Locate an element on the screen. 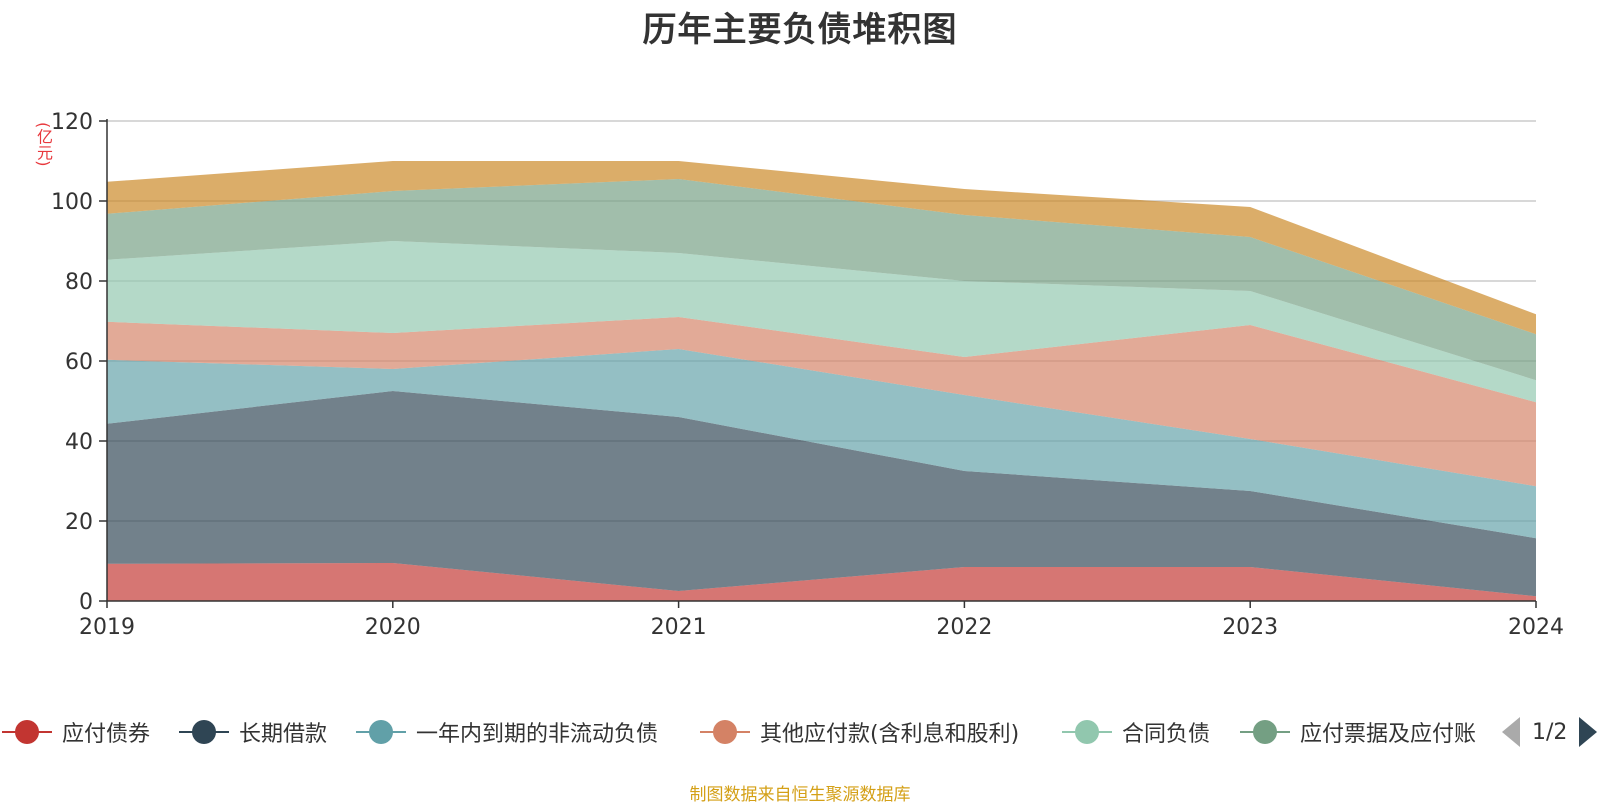  y-tick-label-40: 40 is located at coordinates (79, 442).